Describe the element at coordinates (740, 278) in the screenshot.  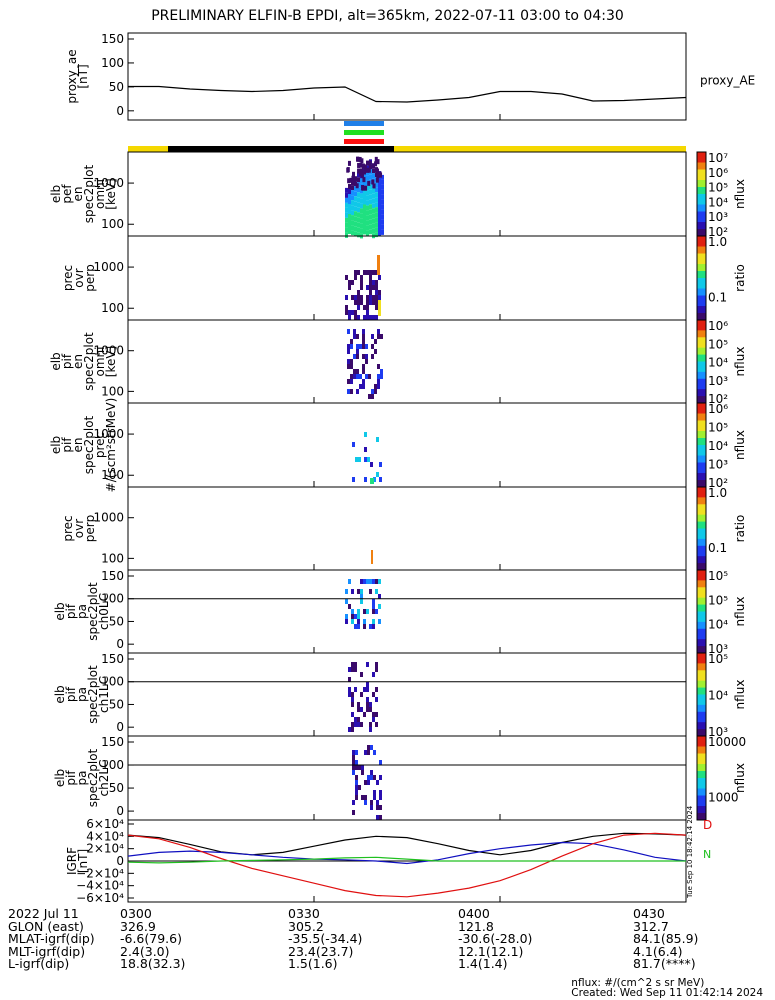
I see `colorbar-unit-2: ratio` at that location.